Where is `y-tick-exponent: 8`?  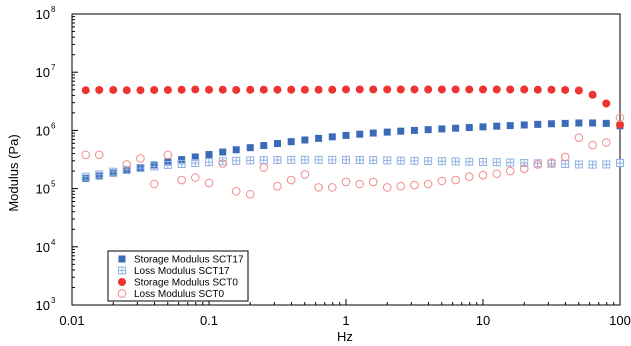 y-tick-exponent: 8 is located at coordinates (53, 9).